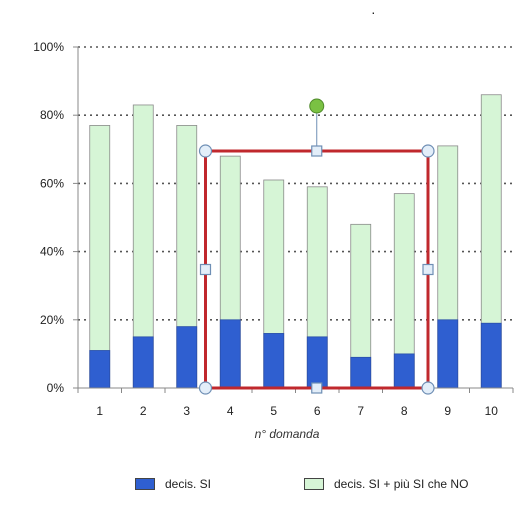  Describe the element at coordinates (230, 411) in the screenshot. I see `x-tick-label: 4` at that location.